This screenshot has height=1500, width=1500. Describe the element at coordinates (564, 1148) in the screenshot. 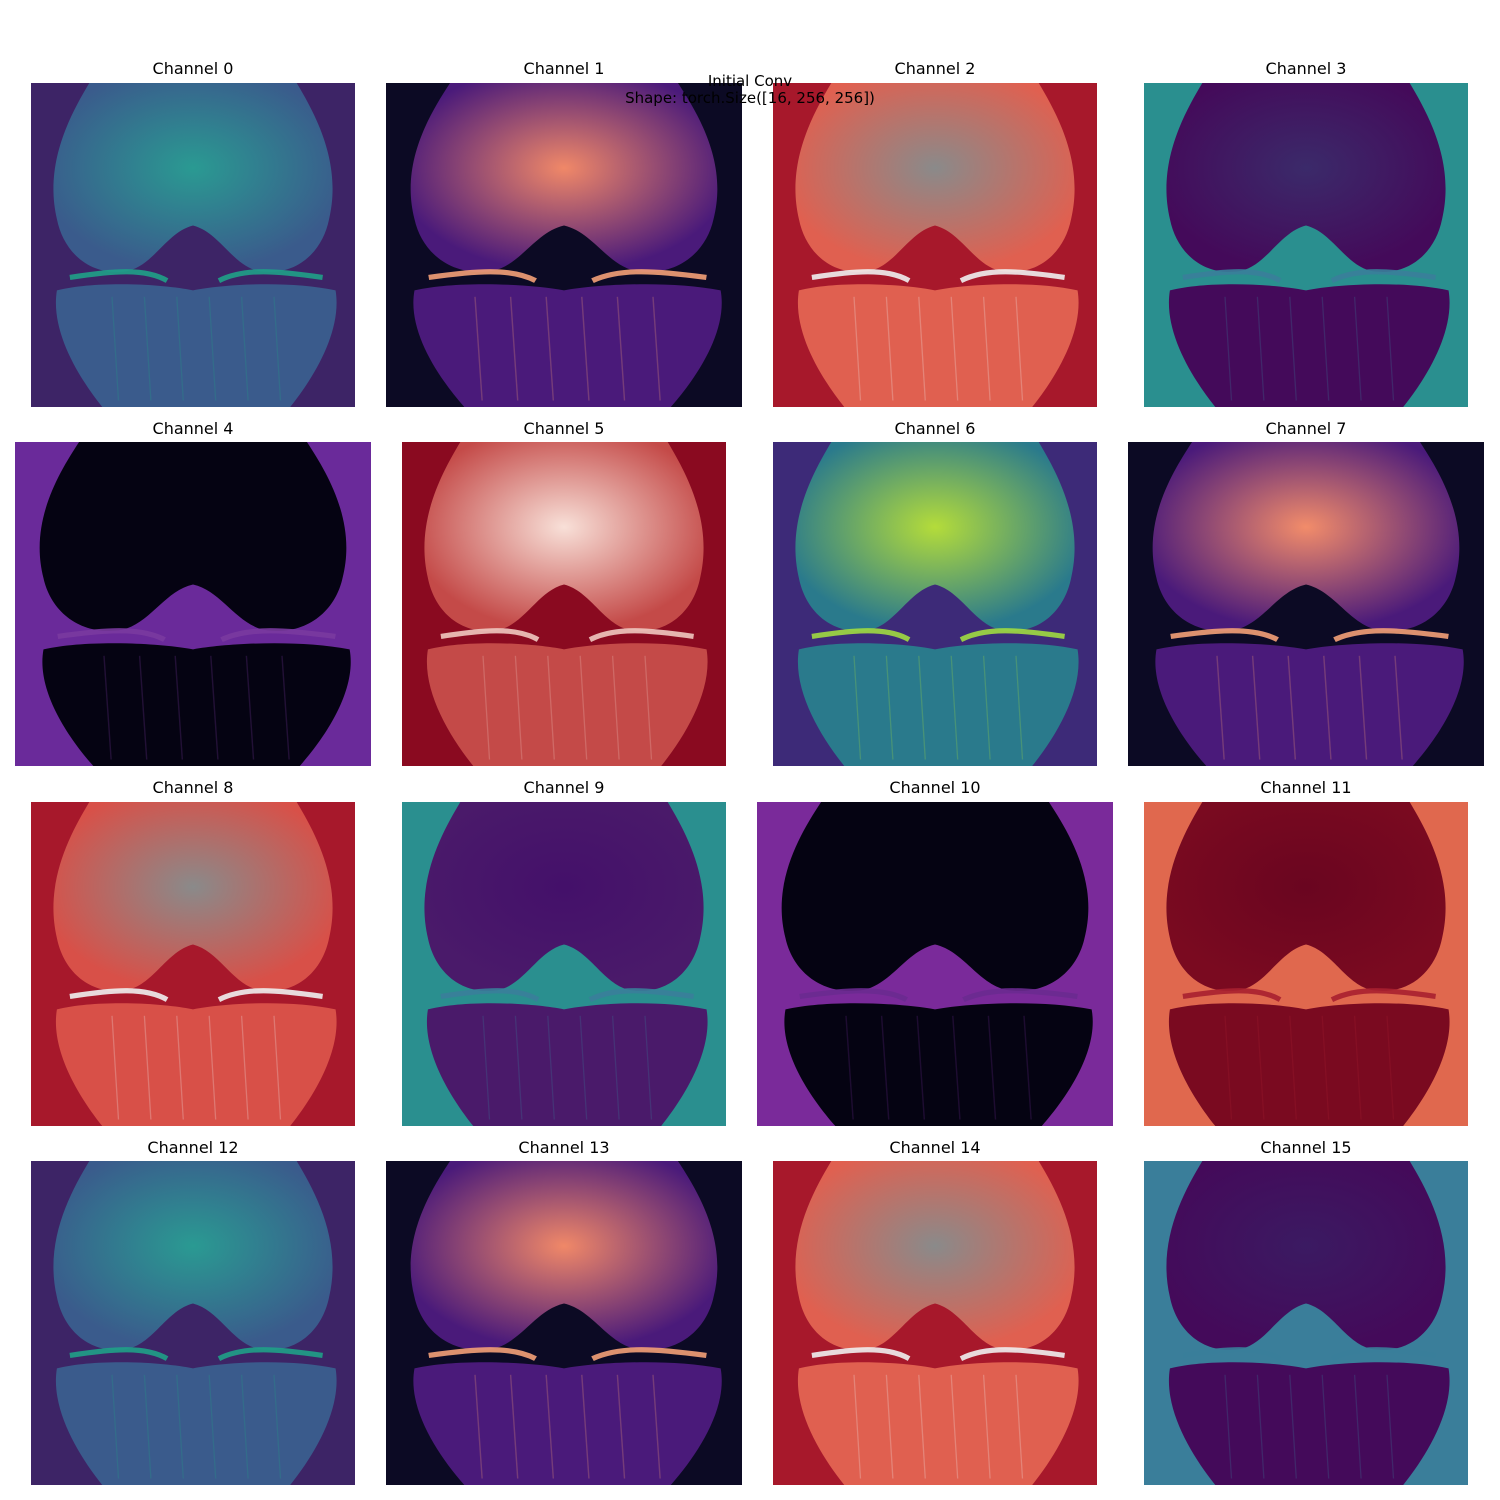

I see `channel-title: Channel 13` at that location.